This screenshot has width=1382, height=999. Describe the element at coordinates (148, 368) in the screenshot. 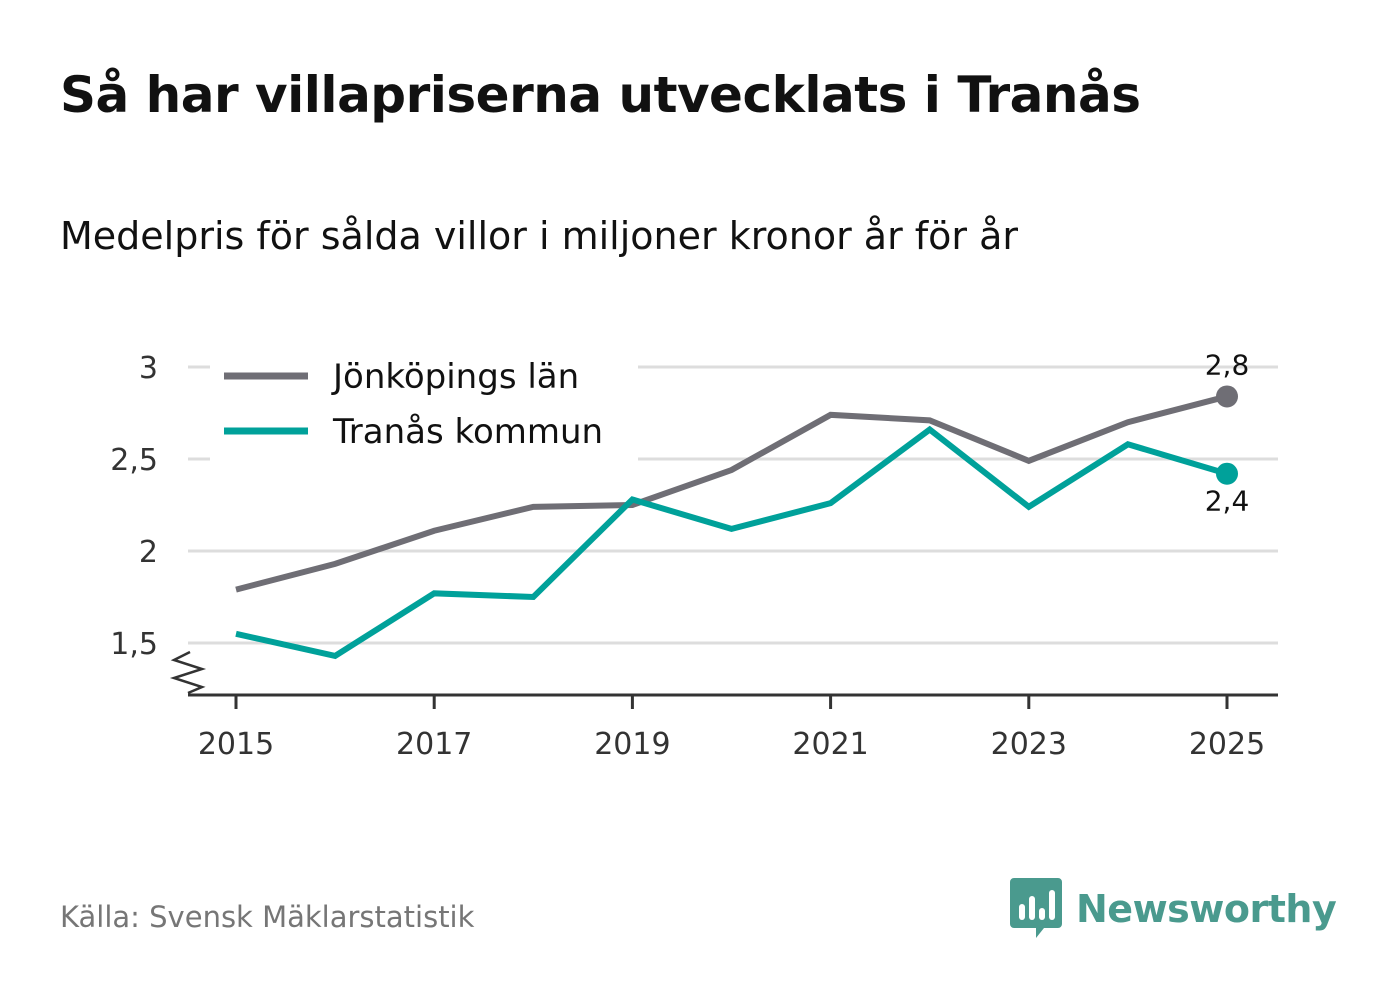

I see `y-tick-label: 3` at that location.